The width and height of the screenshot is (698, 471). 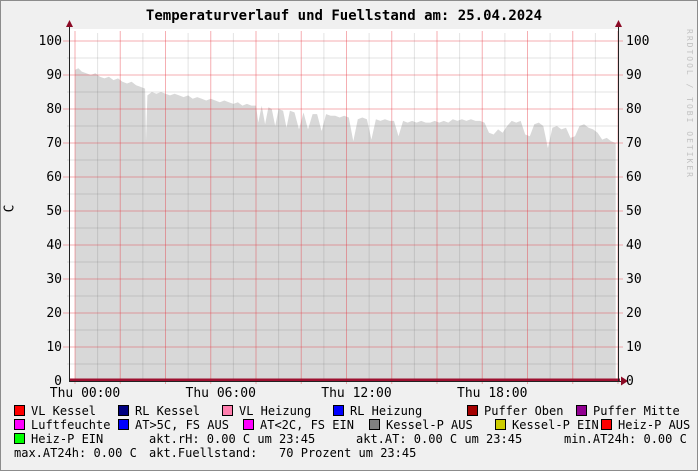 I want to click on legend-label: VL Heizung, so click(x=275, y=410).